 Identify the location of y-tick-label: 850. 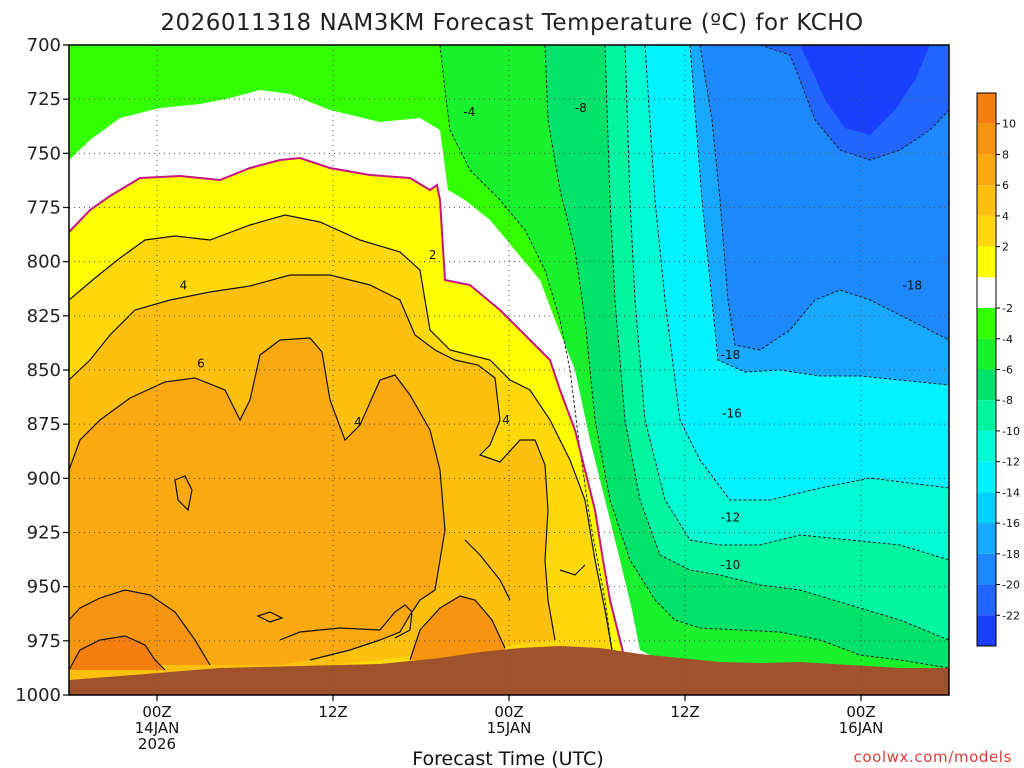
(44, 370).